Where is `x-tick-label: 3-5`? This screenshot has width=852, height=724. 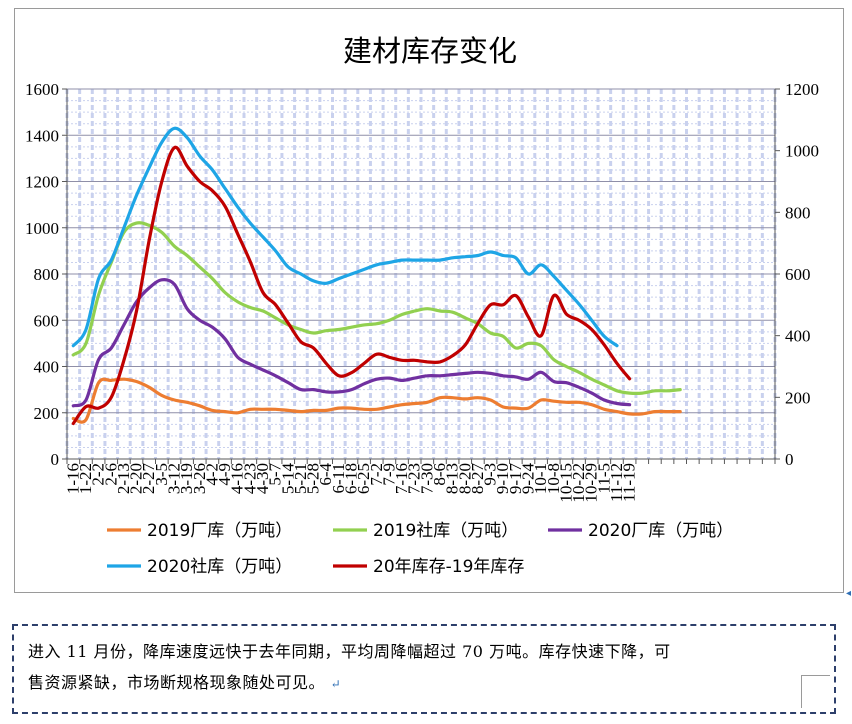
x-tick-label: 3-5 is located at coordinates (161, 474).